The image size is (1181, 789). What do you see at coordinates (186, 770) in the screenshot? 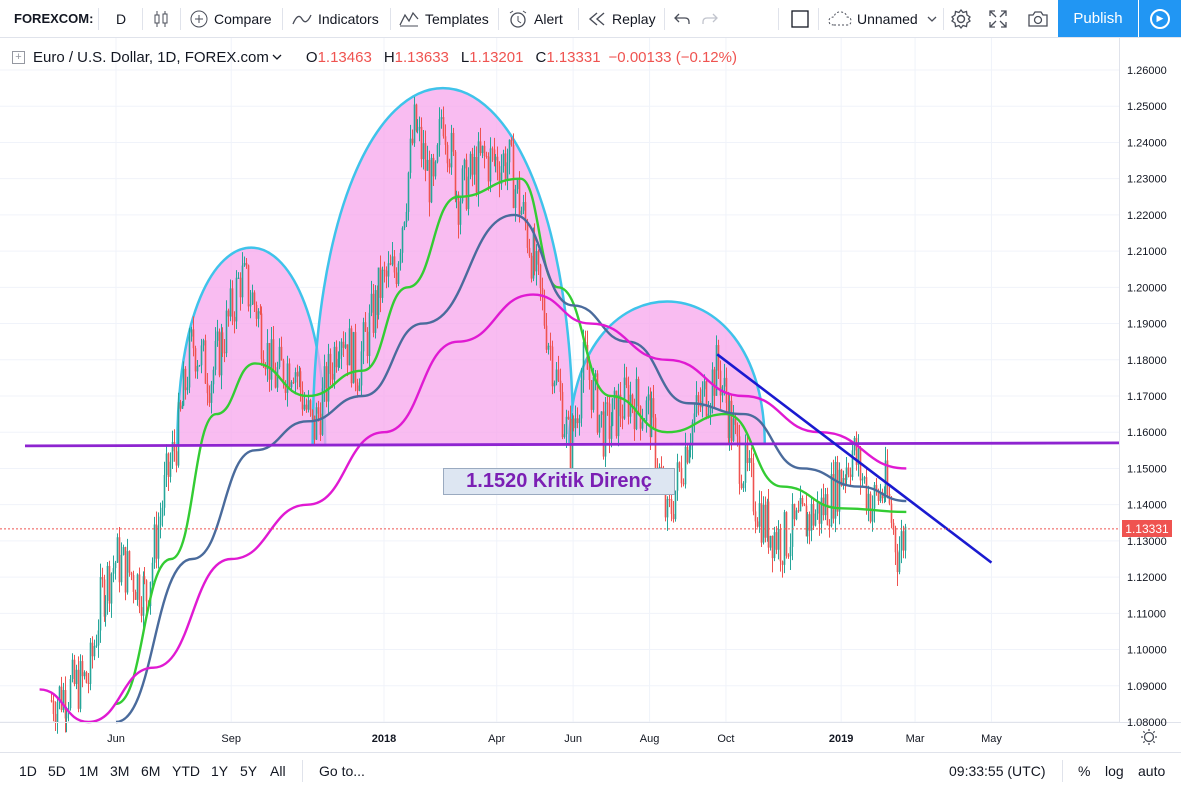
I see `range-ytd: YTD` at bounding box center [186, 770].